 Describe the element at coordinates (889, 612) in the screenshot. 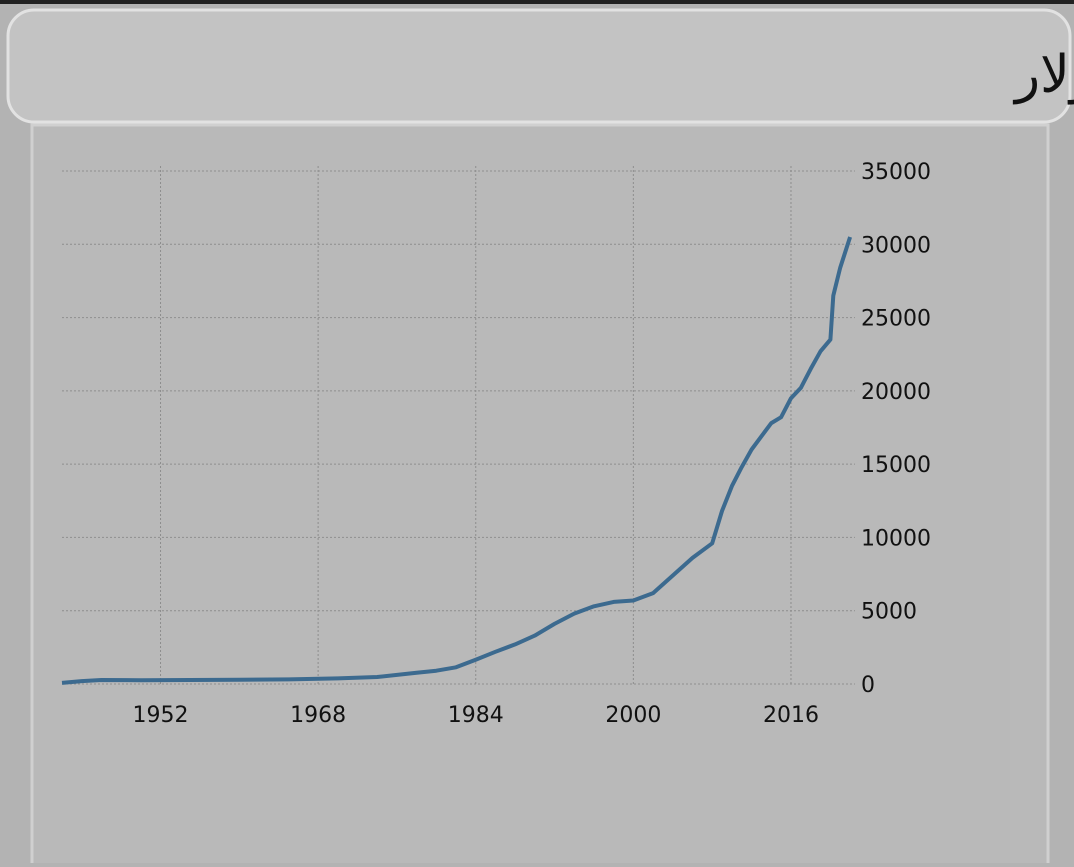

I see `y-tick-label: 5000` at that location.